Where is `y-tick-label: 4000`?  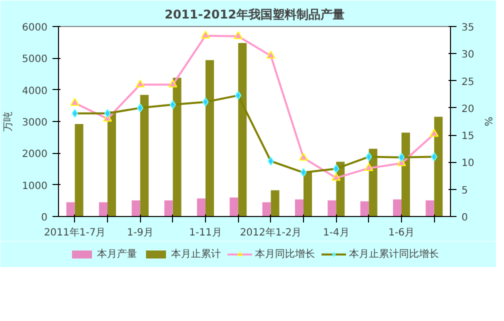
y-tick-label: 4000 is located at coordinates (35, 91).